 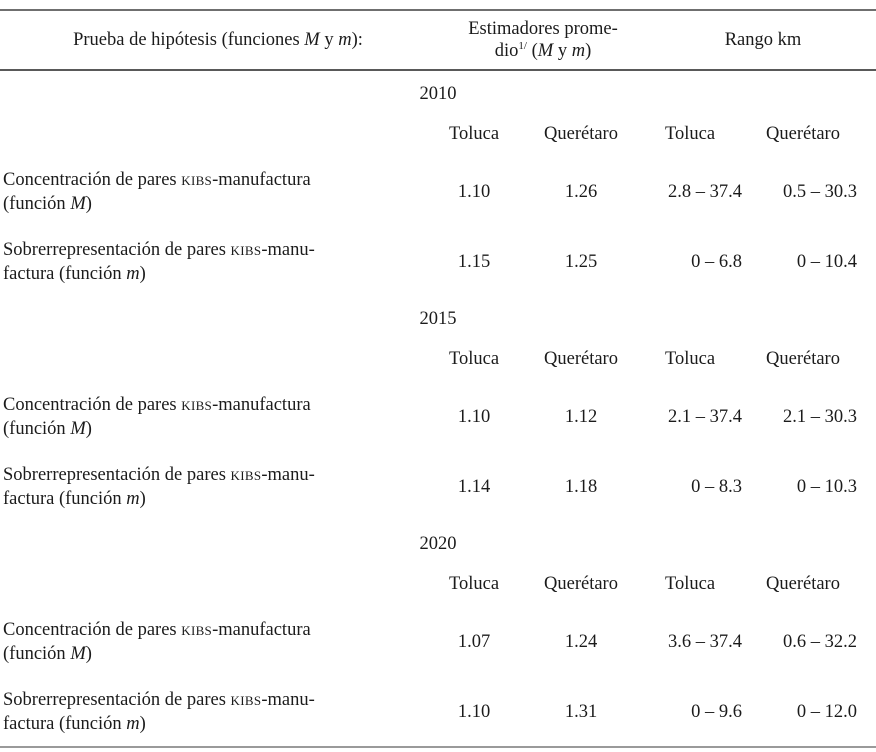 What do you see at coordinates (543, 29) in the screenshot?
I see `header-estimadores-line1: Estimadores prome-` at bounding box center [543, 29].